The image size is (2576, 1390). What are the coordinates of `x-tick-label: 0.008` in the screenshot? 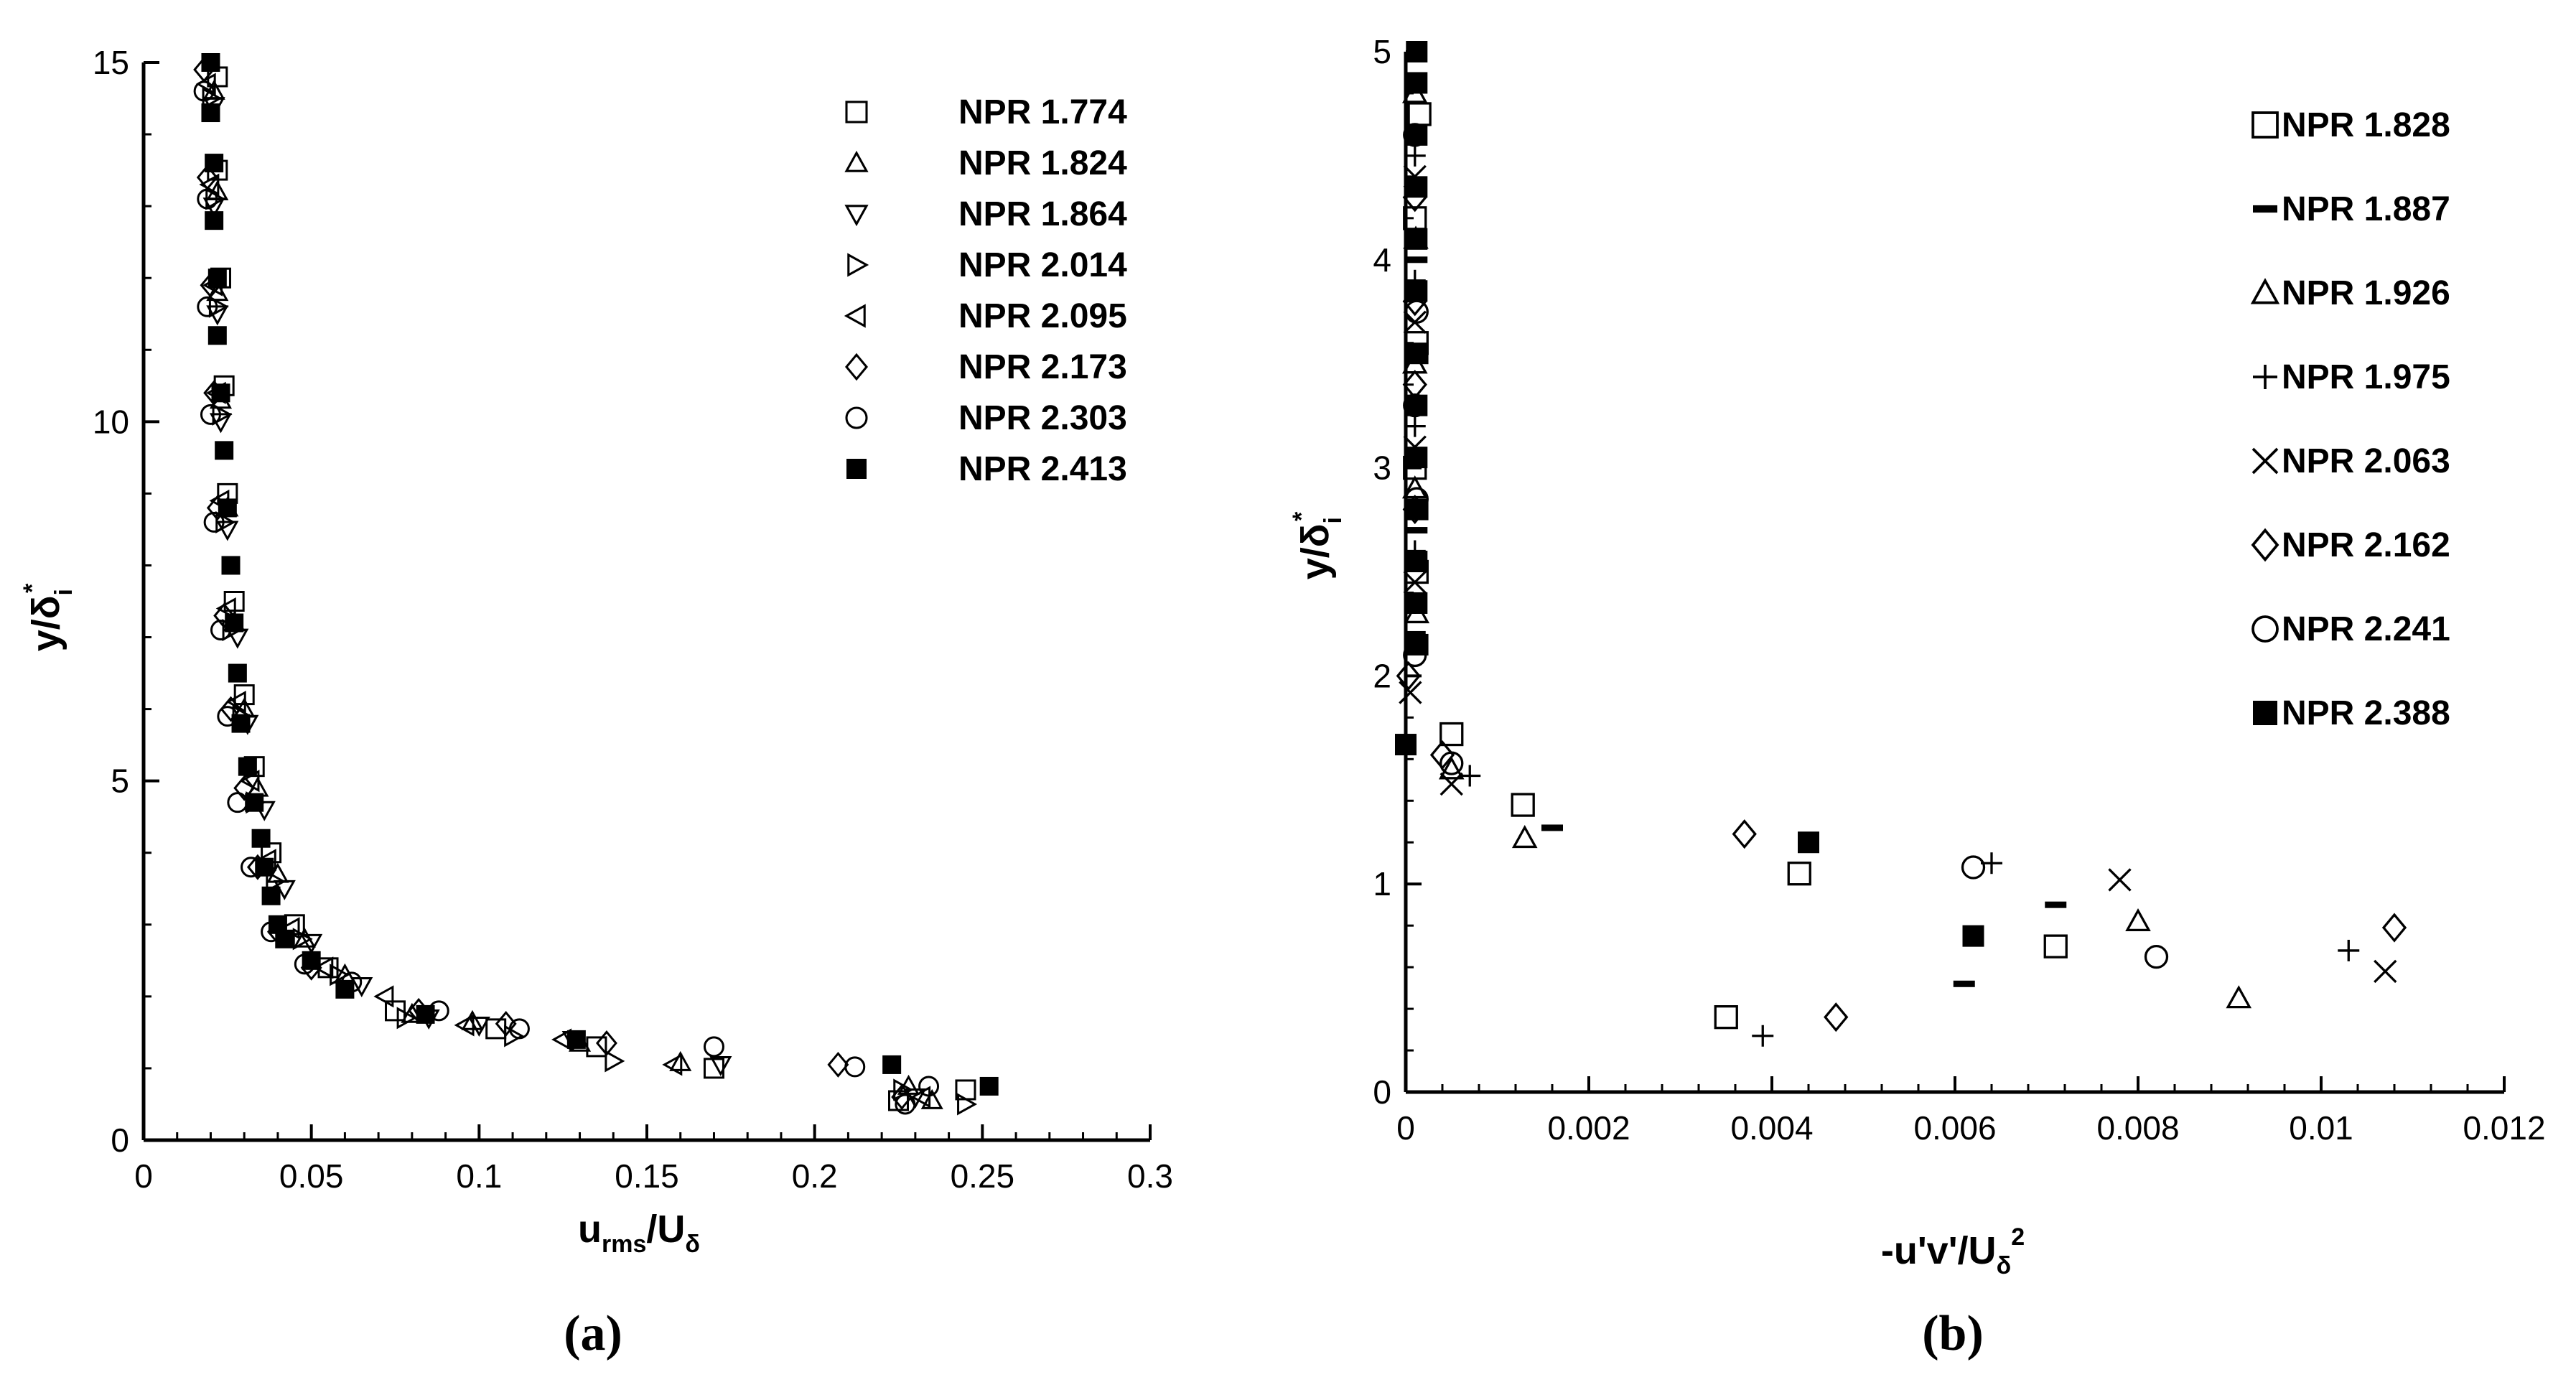 It's located at (2137, 1128).